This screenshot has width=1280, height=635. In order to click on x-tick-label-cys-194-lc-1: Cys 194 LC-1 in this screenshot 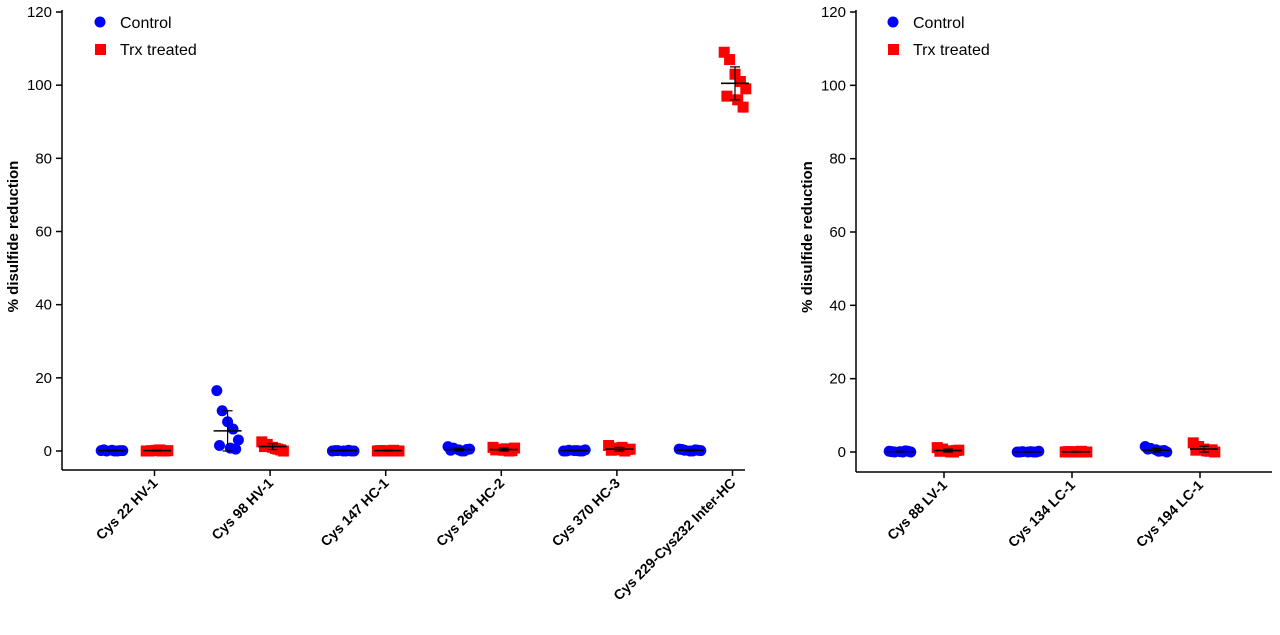, I will do `click(1170, 514)`.